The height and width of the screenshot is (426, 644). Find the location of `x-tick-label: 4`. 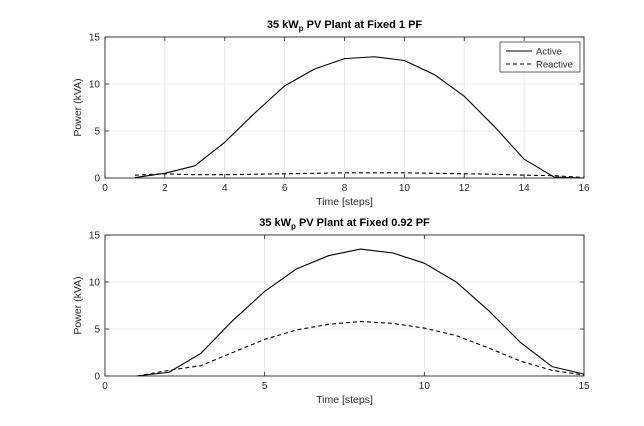

x-tick-label: 4 is located at coordinates (225, 188).